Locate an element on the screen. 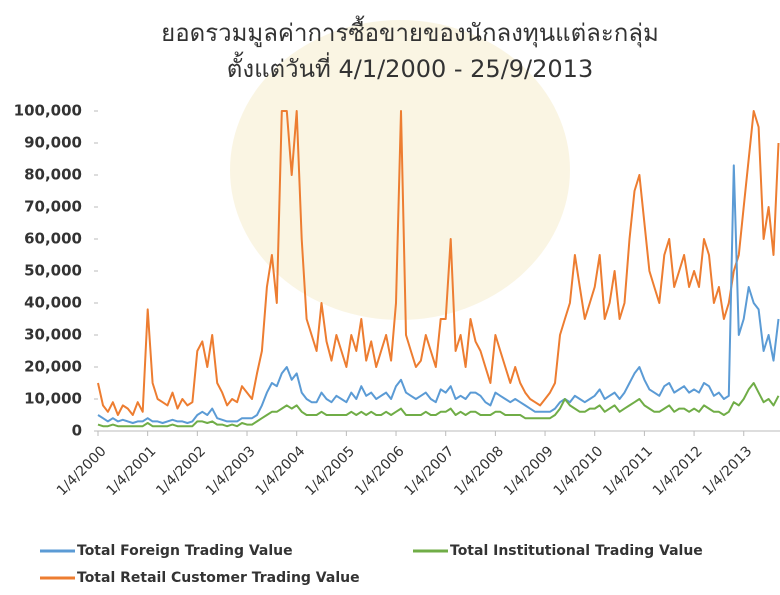 The image size is (780, 595). y-tick-label: 100,000 is located at coordinates (48, 111).